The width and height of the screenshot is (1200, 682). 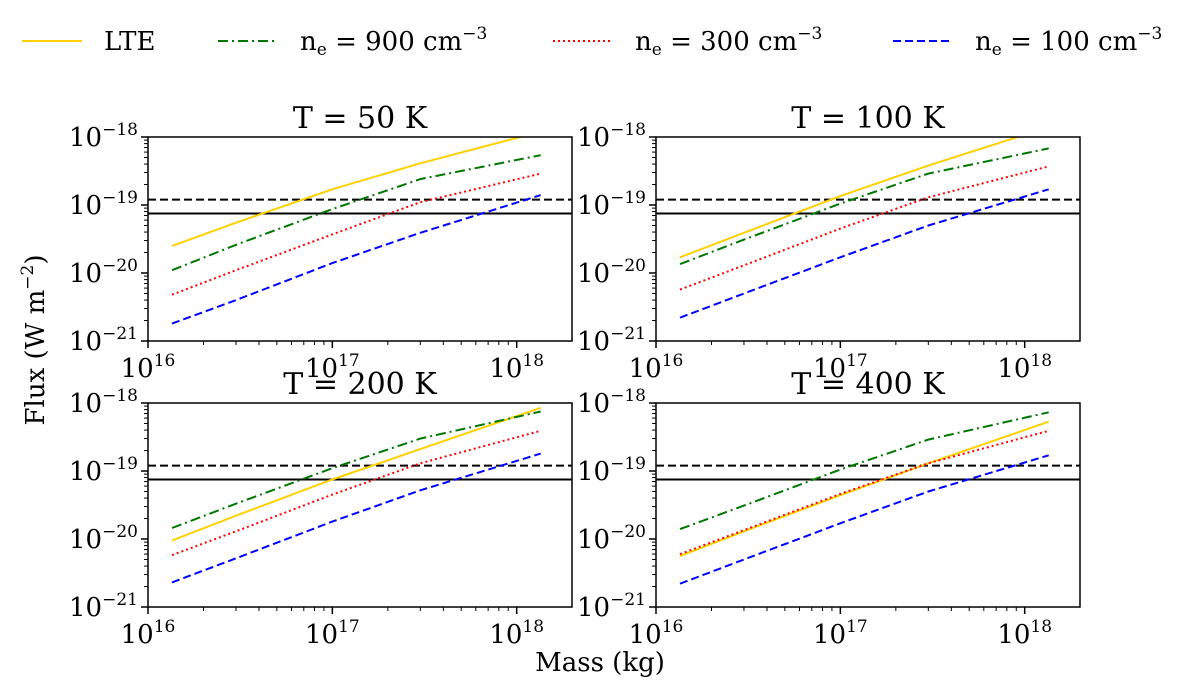 What do you see at coordinates (868, 118) in the screenshot?
I see `panel-title: T = 100 K` at bounding box center [868, 118].